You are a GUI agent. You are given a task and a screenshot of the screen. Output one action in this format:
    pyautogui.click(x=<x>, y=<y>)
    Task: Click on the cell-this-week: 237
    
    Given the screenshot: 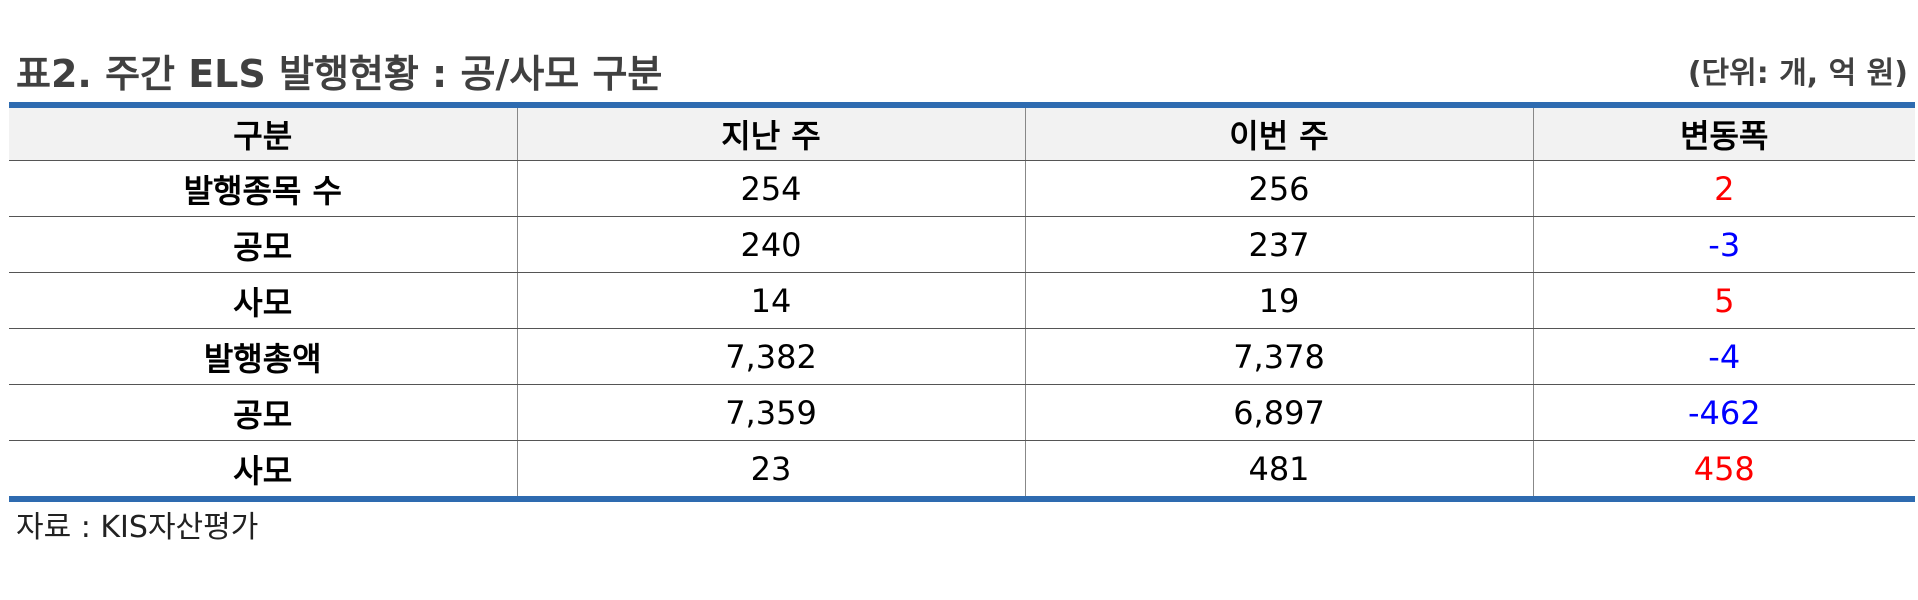 What is the action you would take?
    pyautogui.click(x=1279, y=244)
    